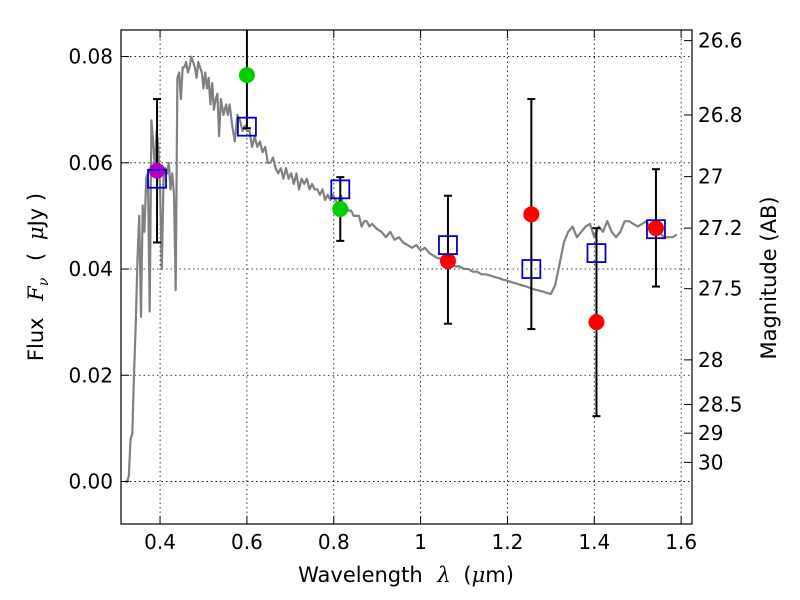 Image resolution: width=800 pixels, height=600 pixels. Describe the element at coordinates (36, 293) in the screenshot. I see `y-axis-label-symbol: F` at that location.